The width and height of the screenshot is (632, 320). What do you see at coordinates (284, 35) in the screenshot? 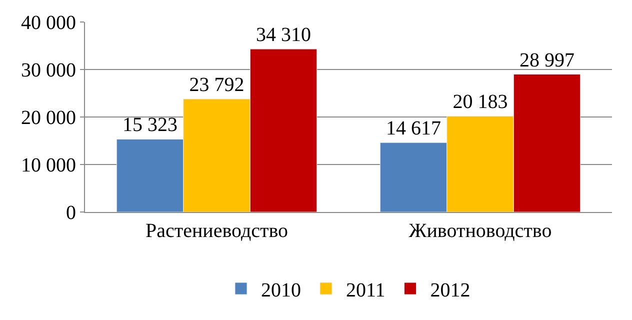
I see `data-label: 34 310` at bounding box center [284, 35].